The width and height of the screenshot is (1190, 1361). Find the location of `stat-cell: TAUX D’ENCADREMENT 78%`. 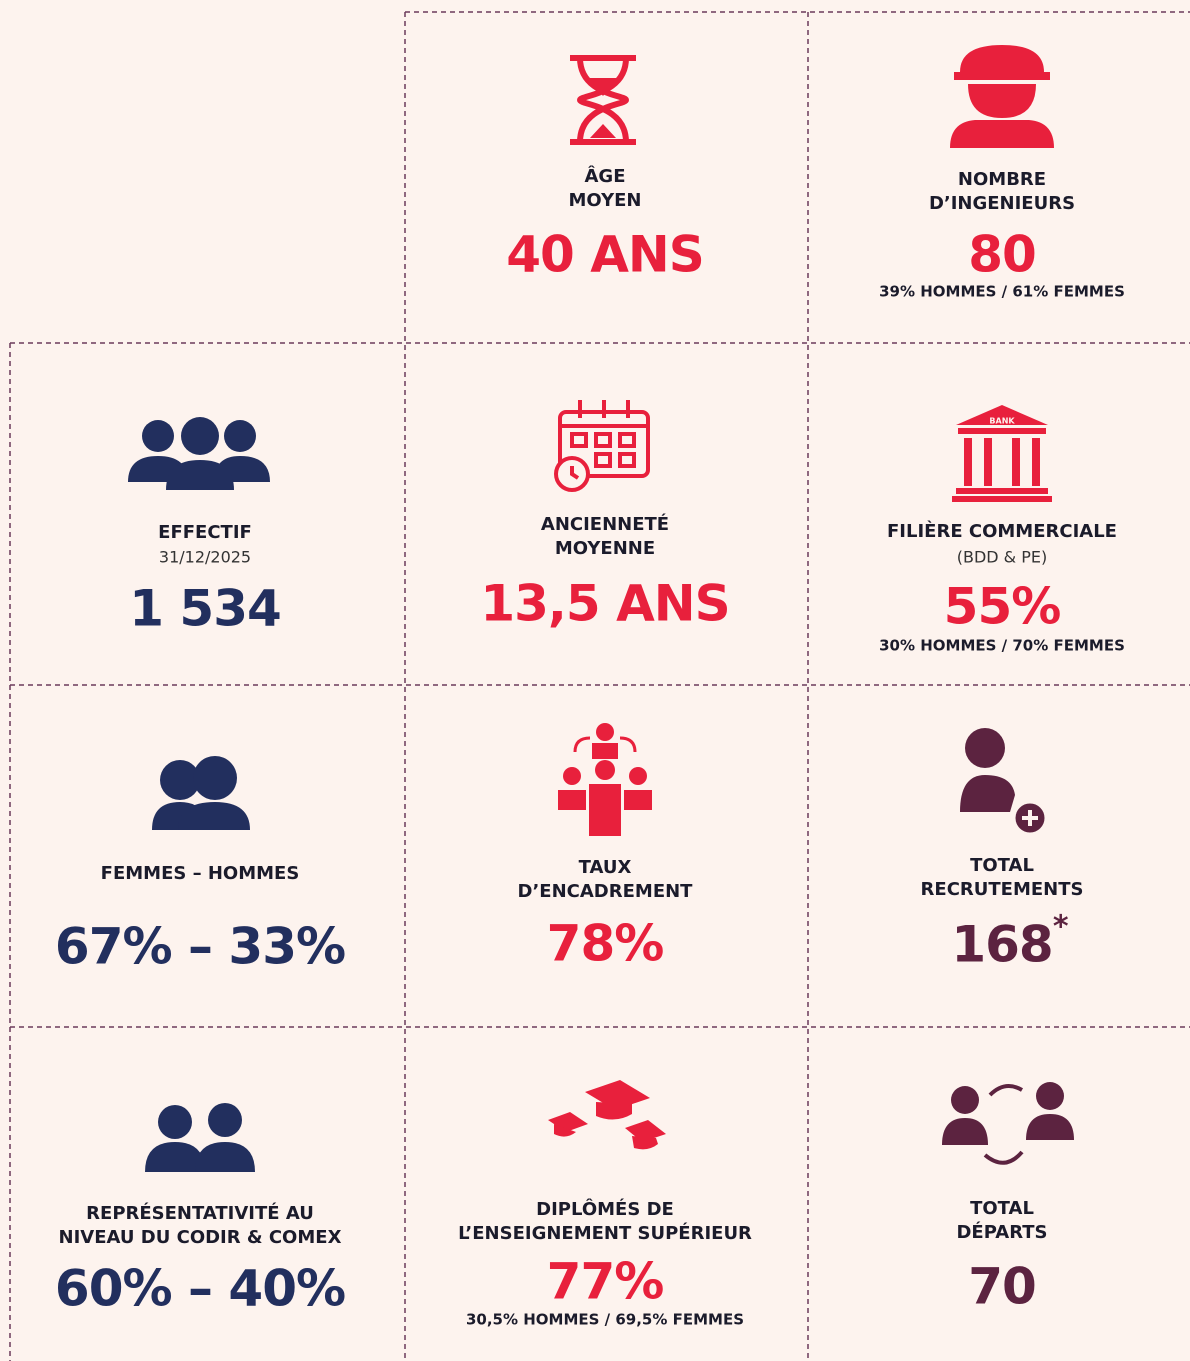

stat-cell: TAUX D’ENCADREMENT 78% is located at coordinates (606, 915).